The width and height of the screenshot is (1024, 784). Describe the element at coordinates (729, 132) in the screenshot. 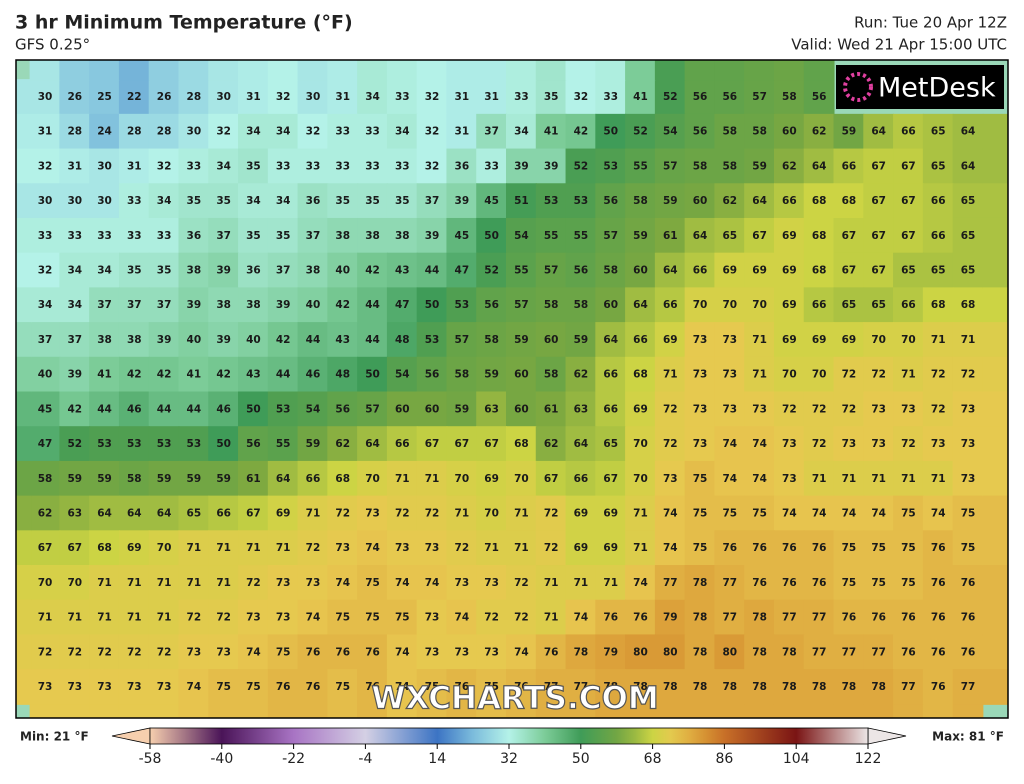

I see `temperature-label: 58` at that location.